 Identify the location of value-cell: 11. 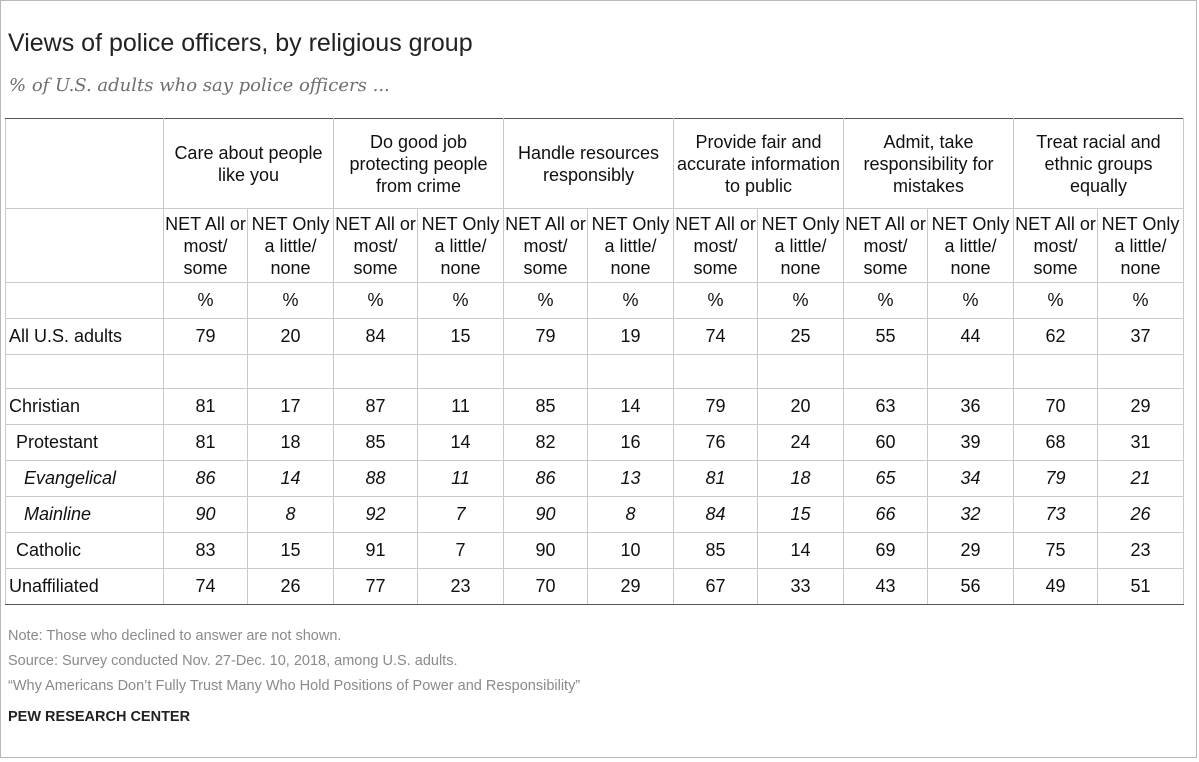
(460, 478).